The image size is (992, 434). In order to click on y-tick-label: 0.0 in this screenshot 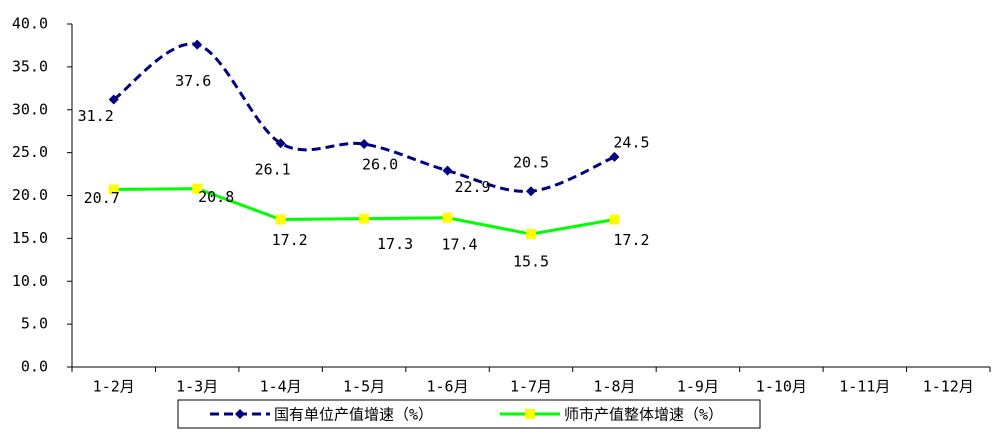, I will do `click(34, 367)`.